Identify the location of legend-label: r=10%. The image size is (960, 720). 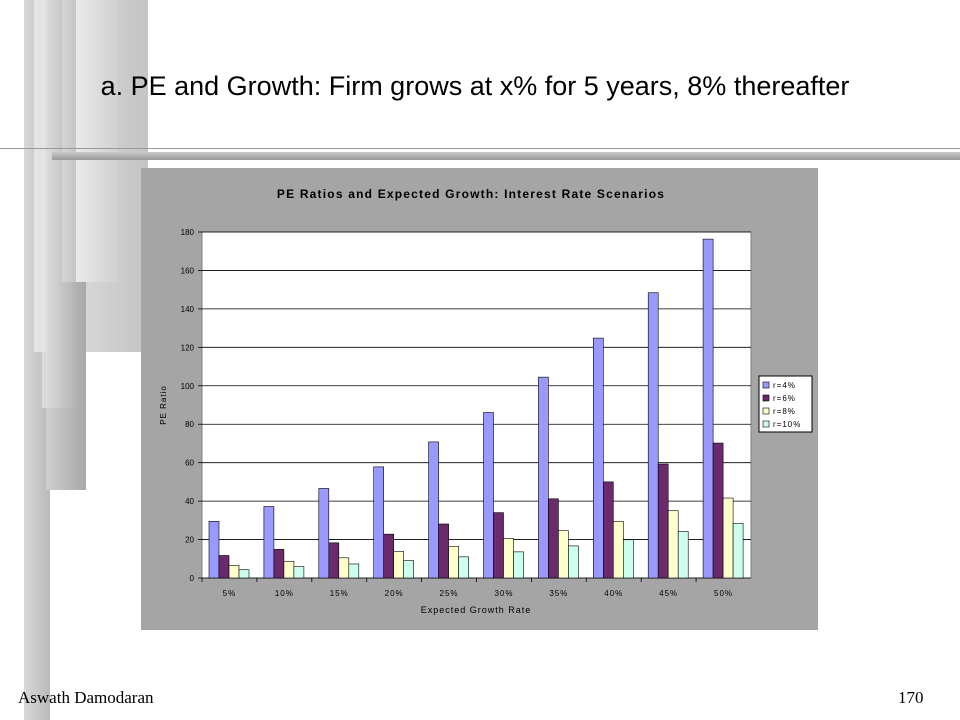
(787, 424).